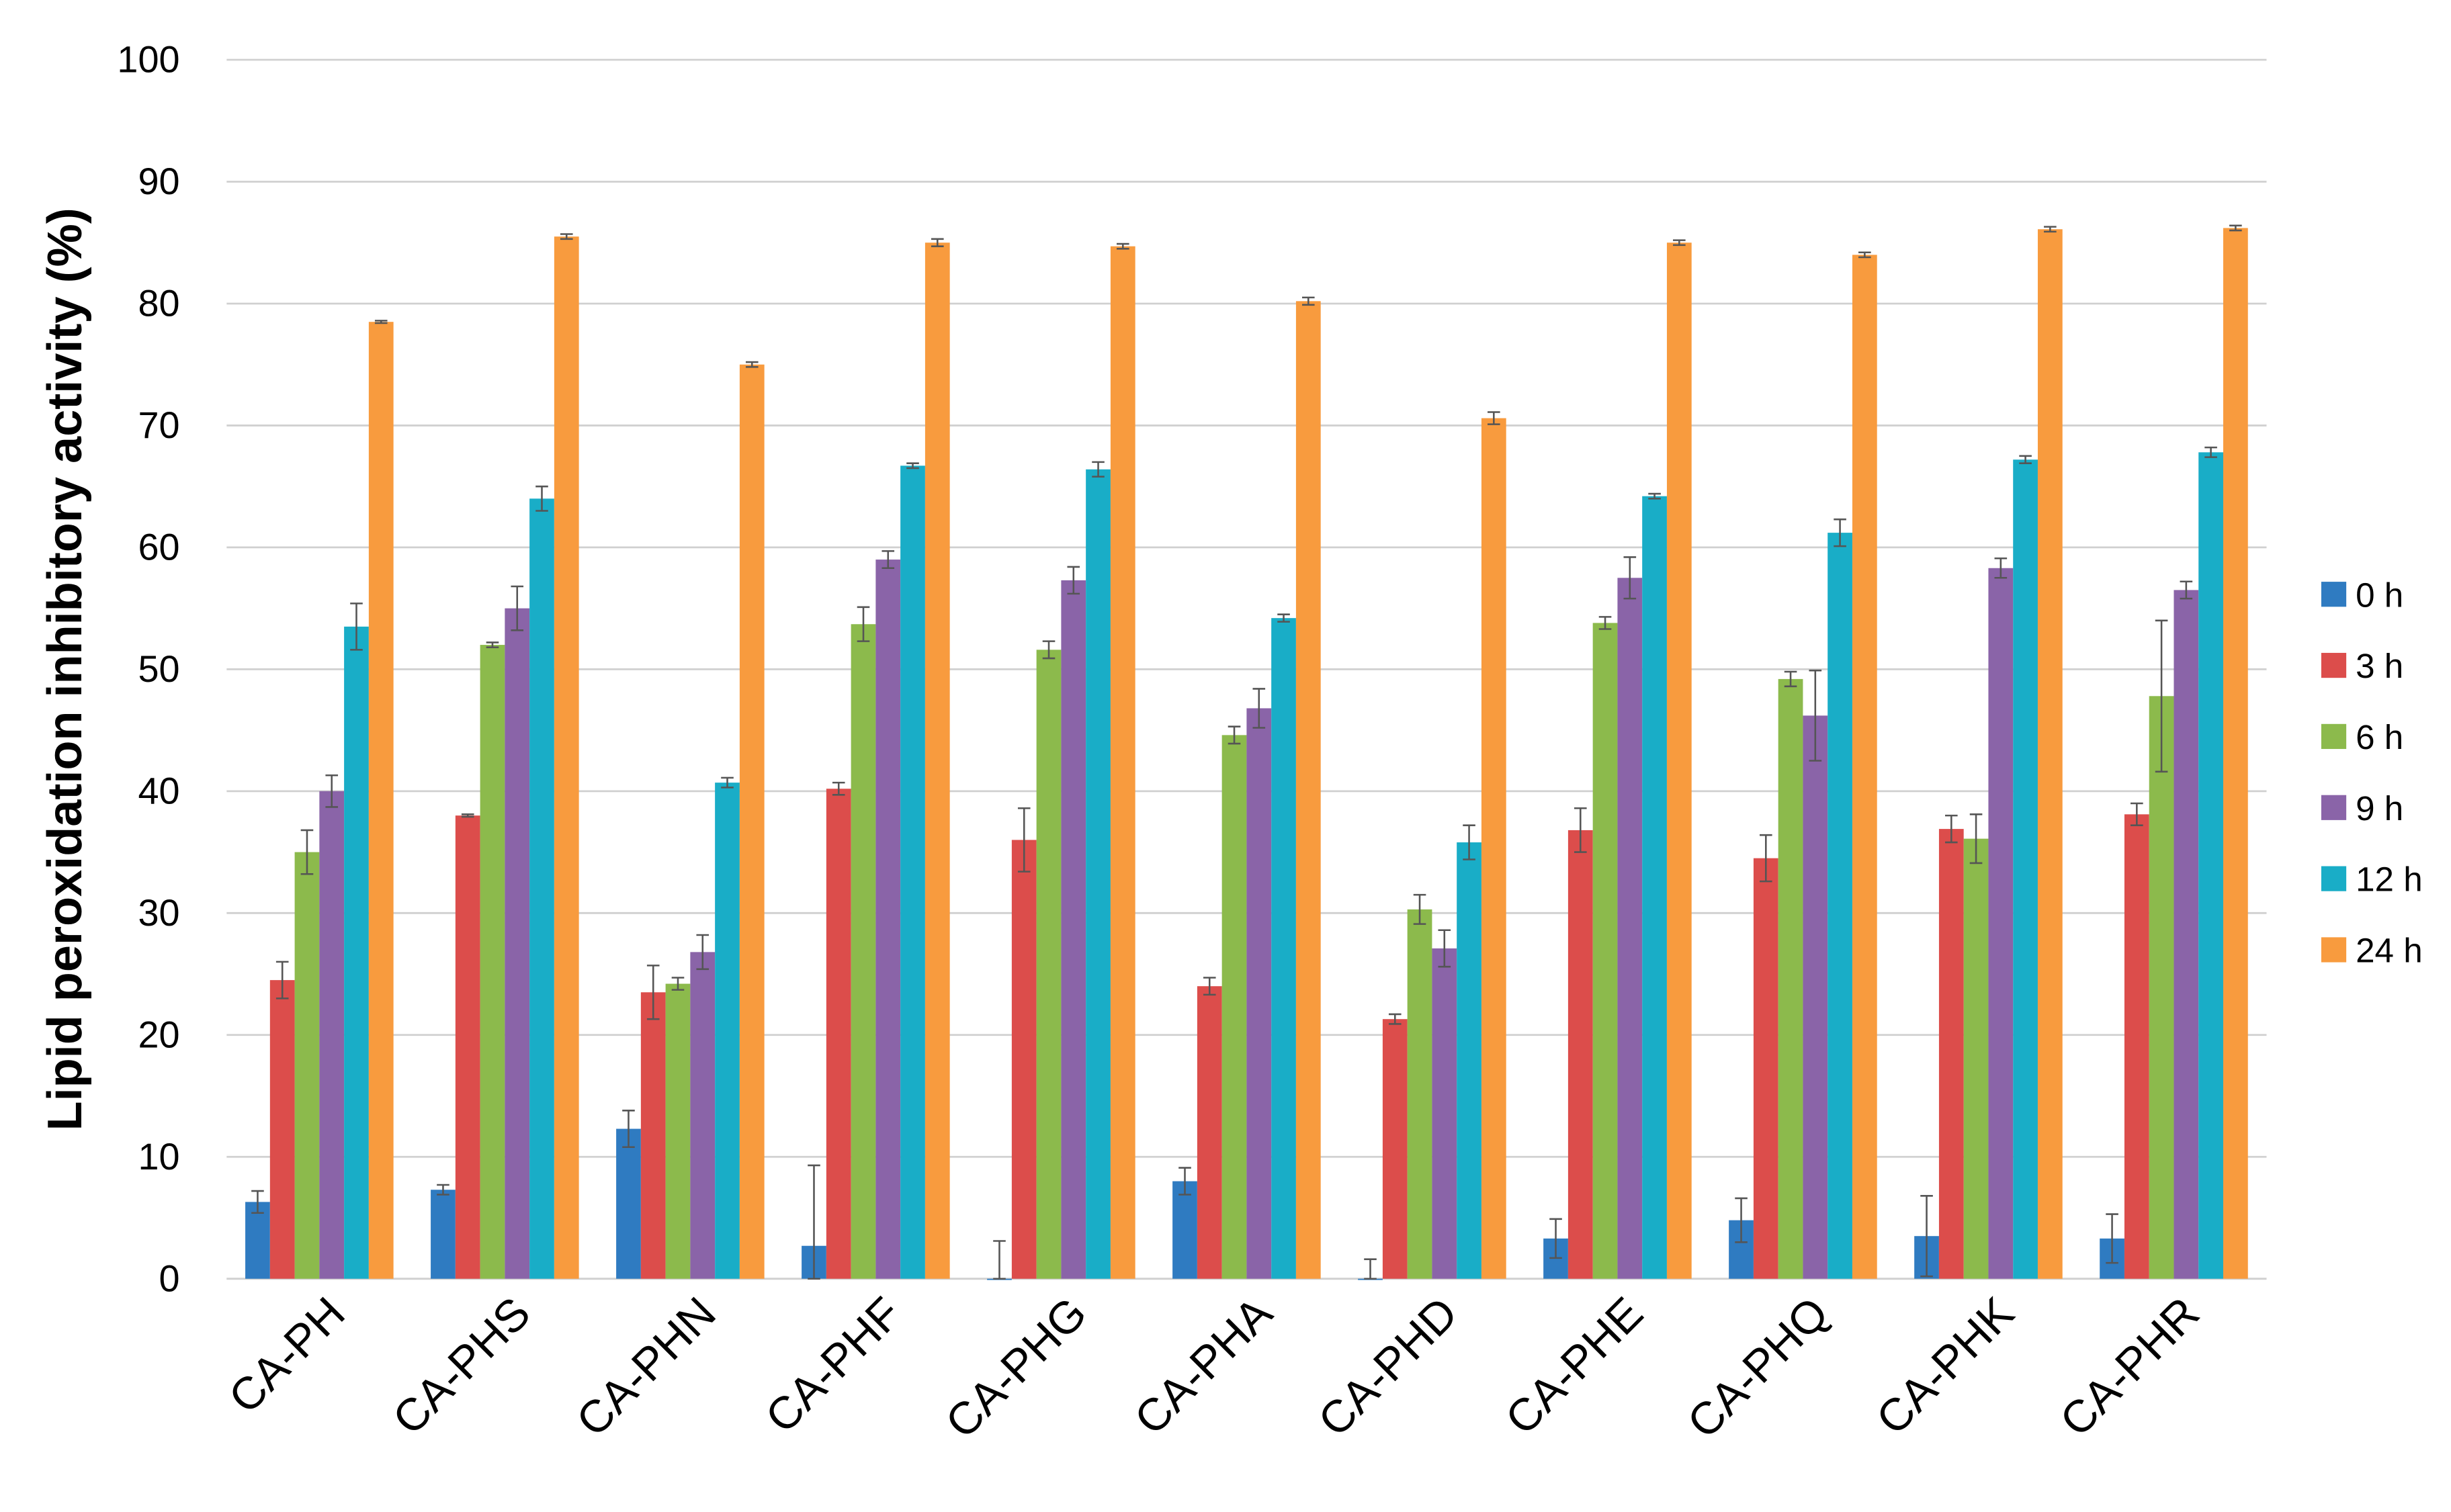 This screenshot has height=1512, width=2451. Describe the element at coordinates (2389, 879) in the screenshot. I see `legend-label: 12 h` at that location.